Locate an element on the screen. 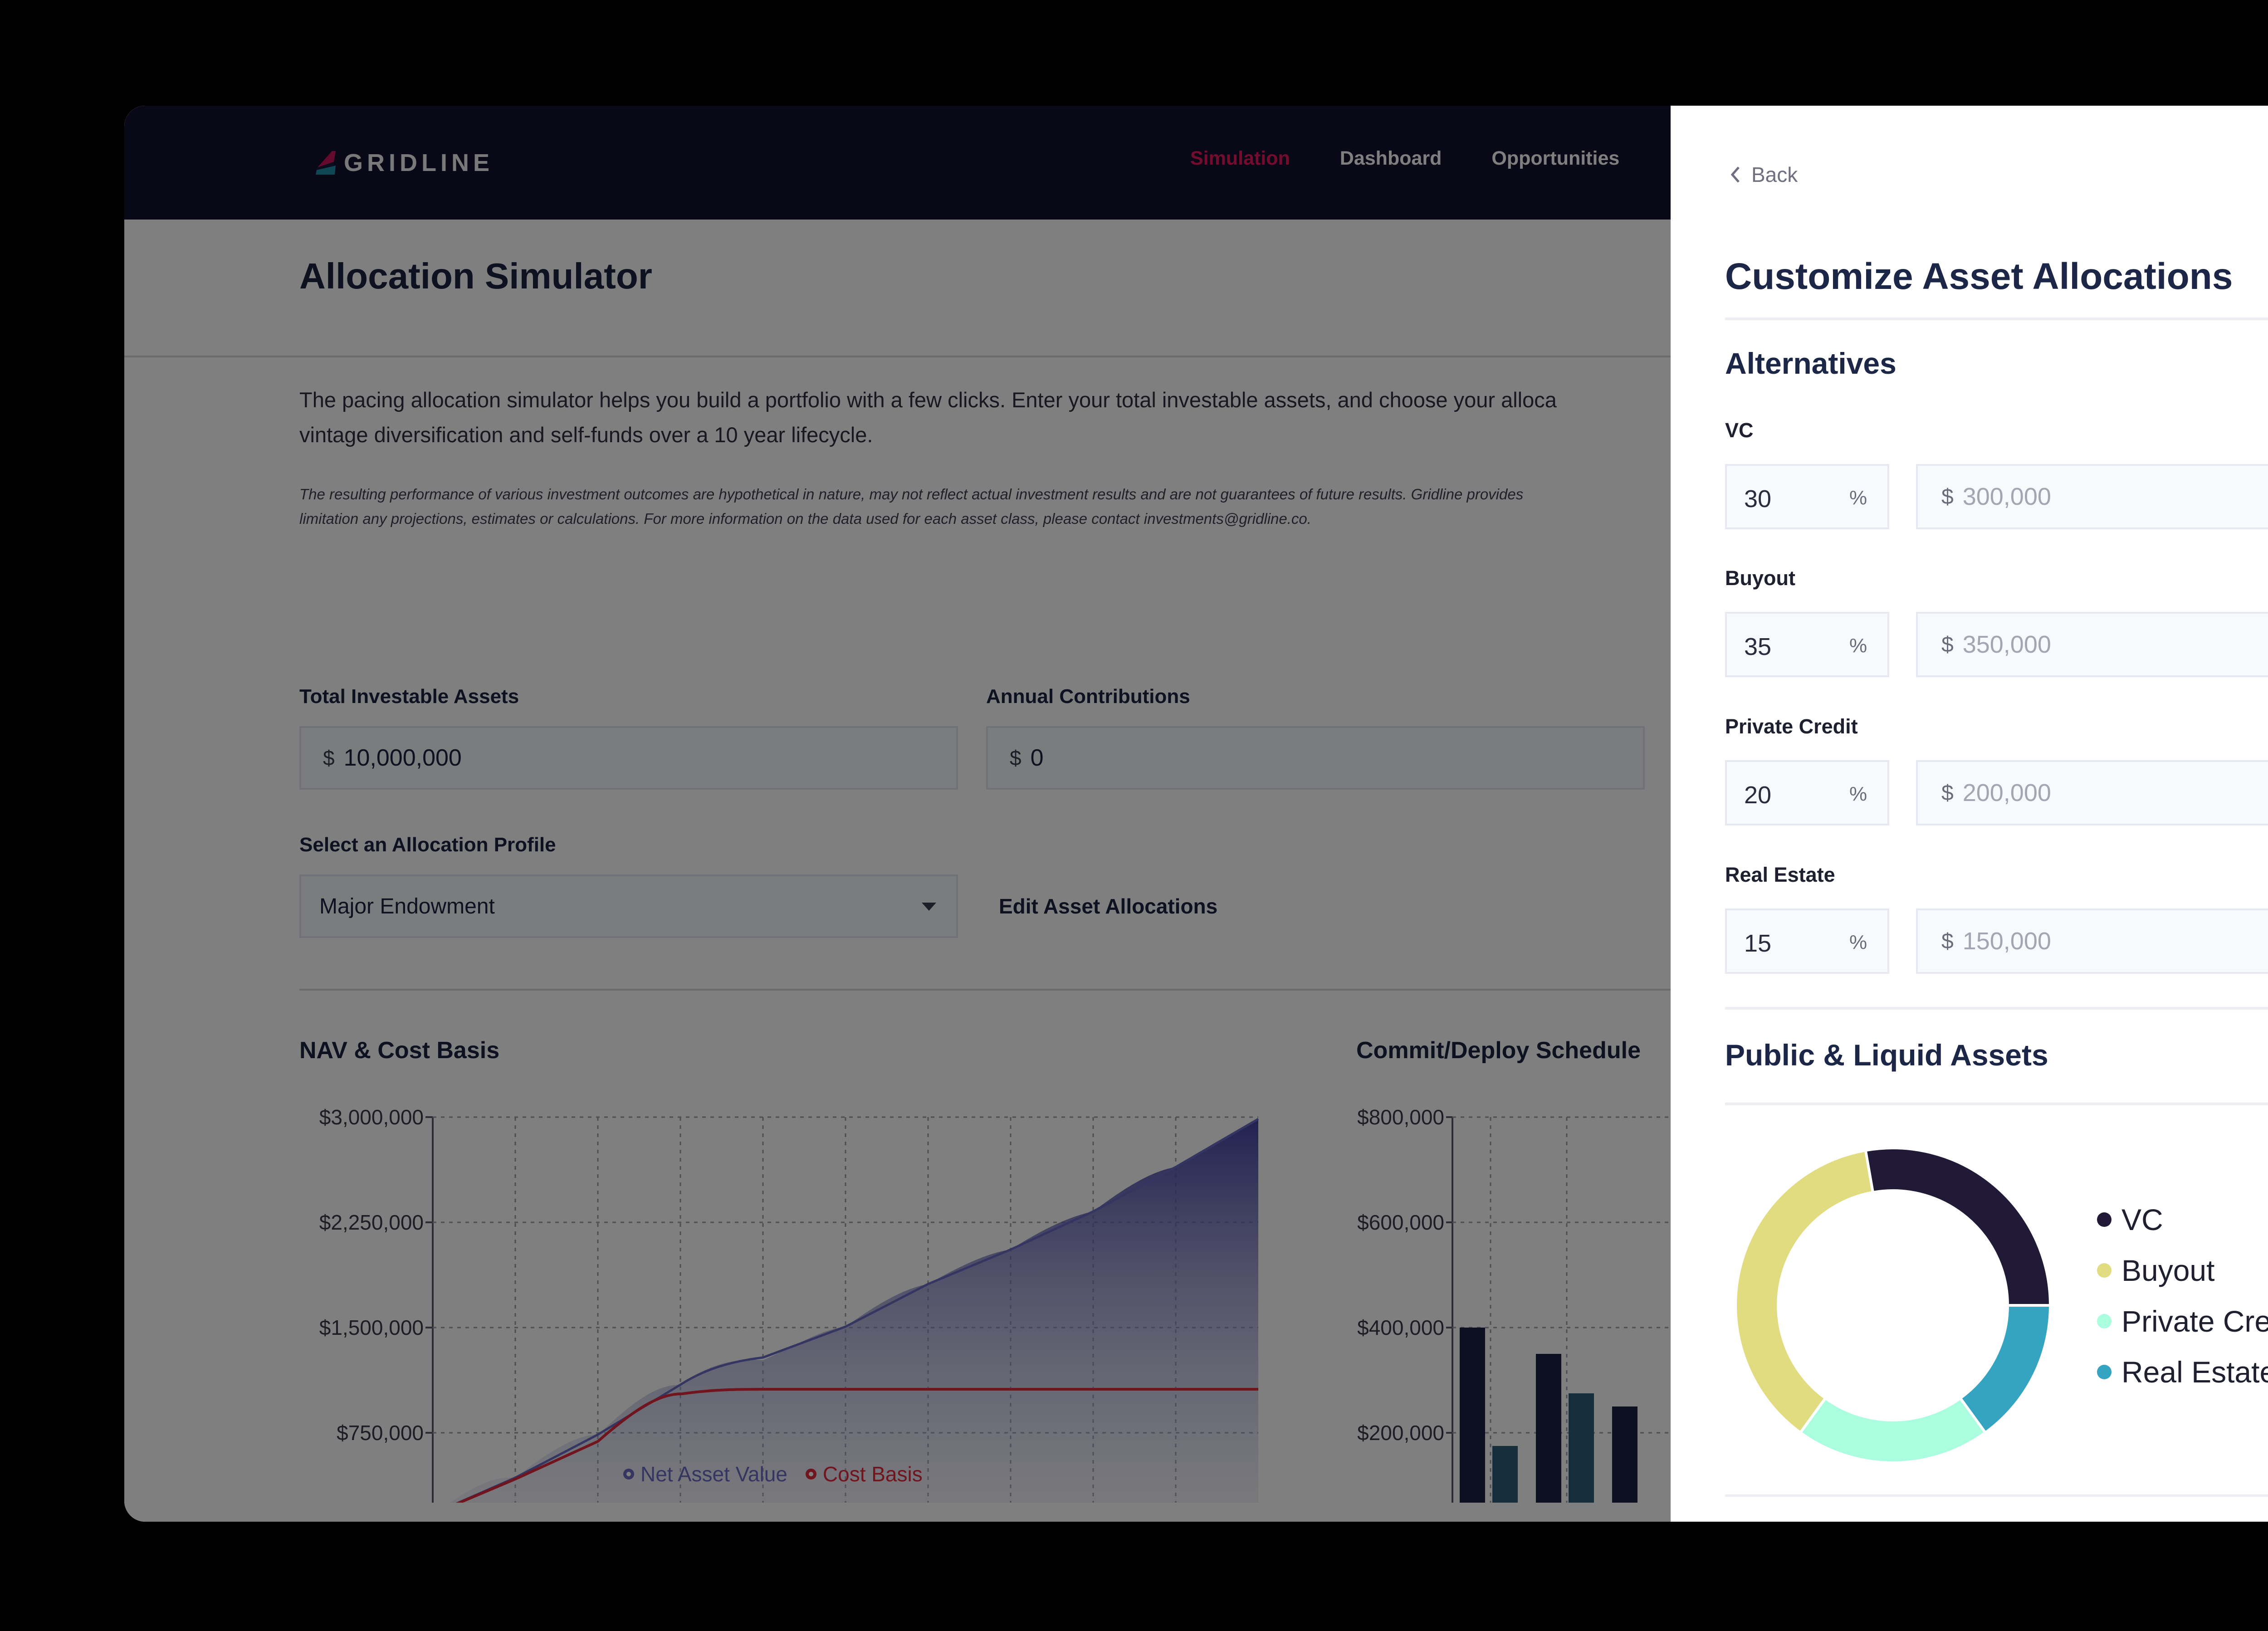 Image resolution: width=2268 pixels, height=1631 pixels. real-estate-color-dot-icon is located at coordinates (2104, 1372).